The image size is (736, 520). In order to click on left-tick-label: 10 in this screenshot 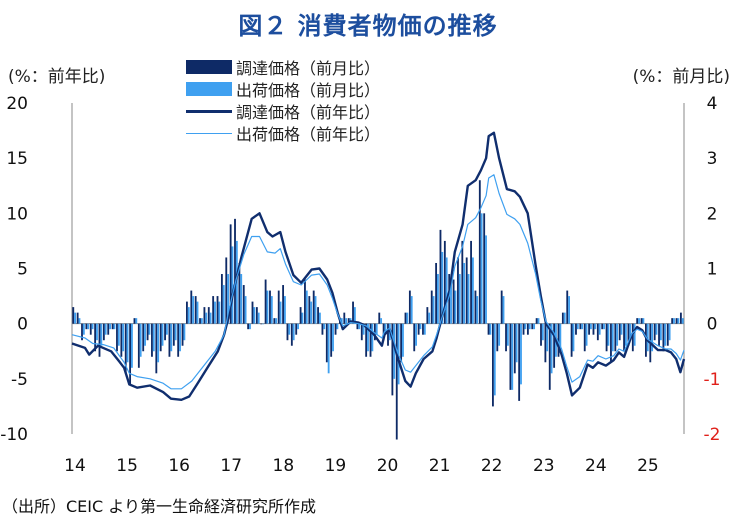, I will do `click(17, 214)`.